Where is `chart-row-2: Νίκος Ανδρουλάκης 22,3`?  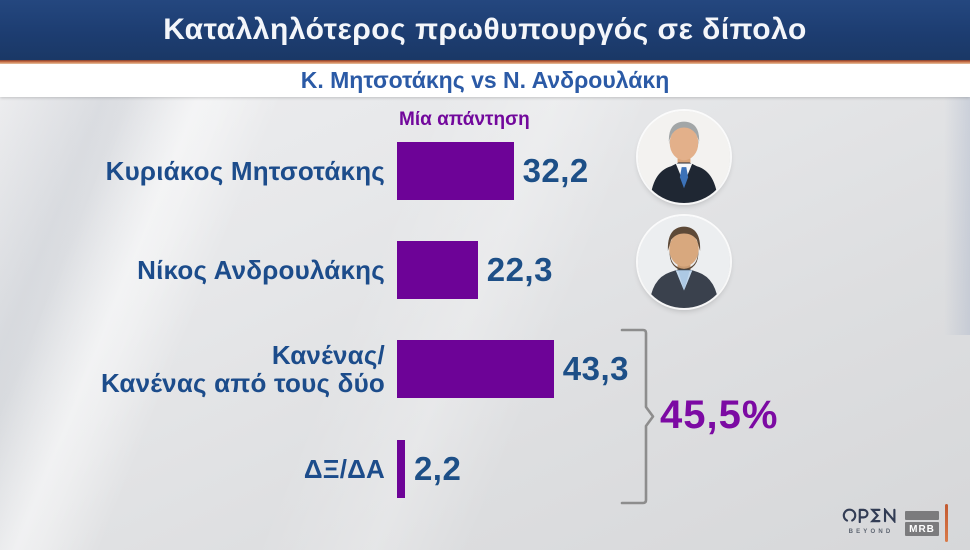 chart-row-2: Νίκος Ανδρουλάκης 22,3 is located at coordinates (410, 270).